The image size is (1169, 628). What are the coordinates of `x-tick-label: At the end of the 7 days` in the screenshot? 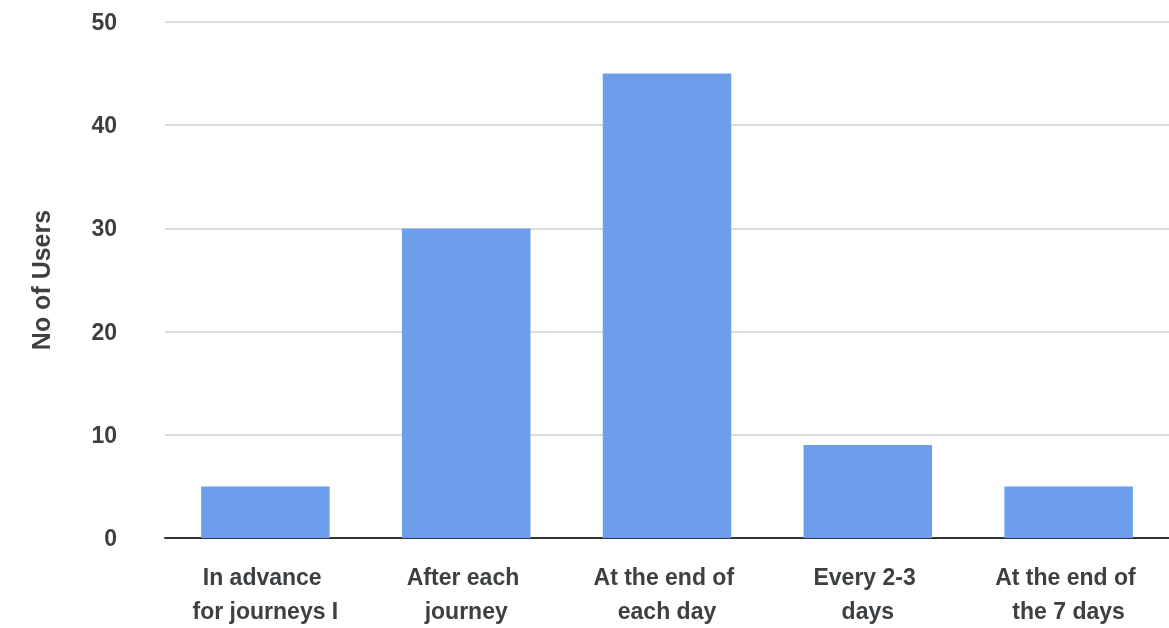 It's located at (1069, 594).